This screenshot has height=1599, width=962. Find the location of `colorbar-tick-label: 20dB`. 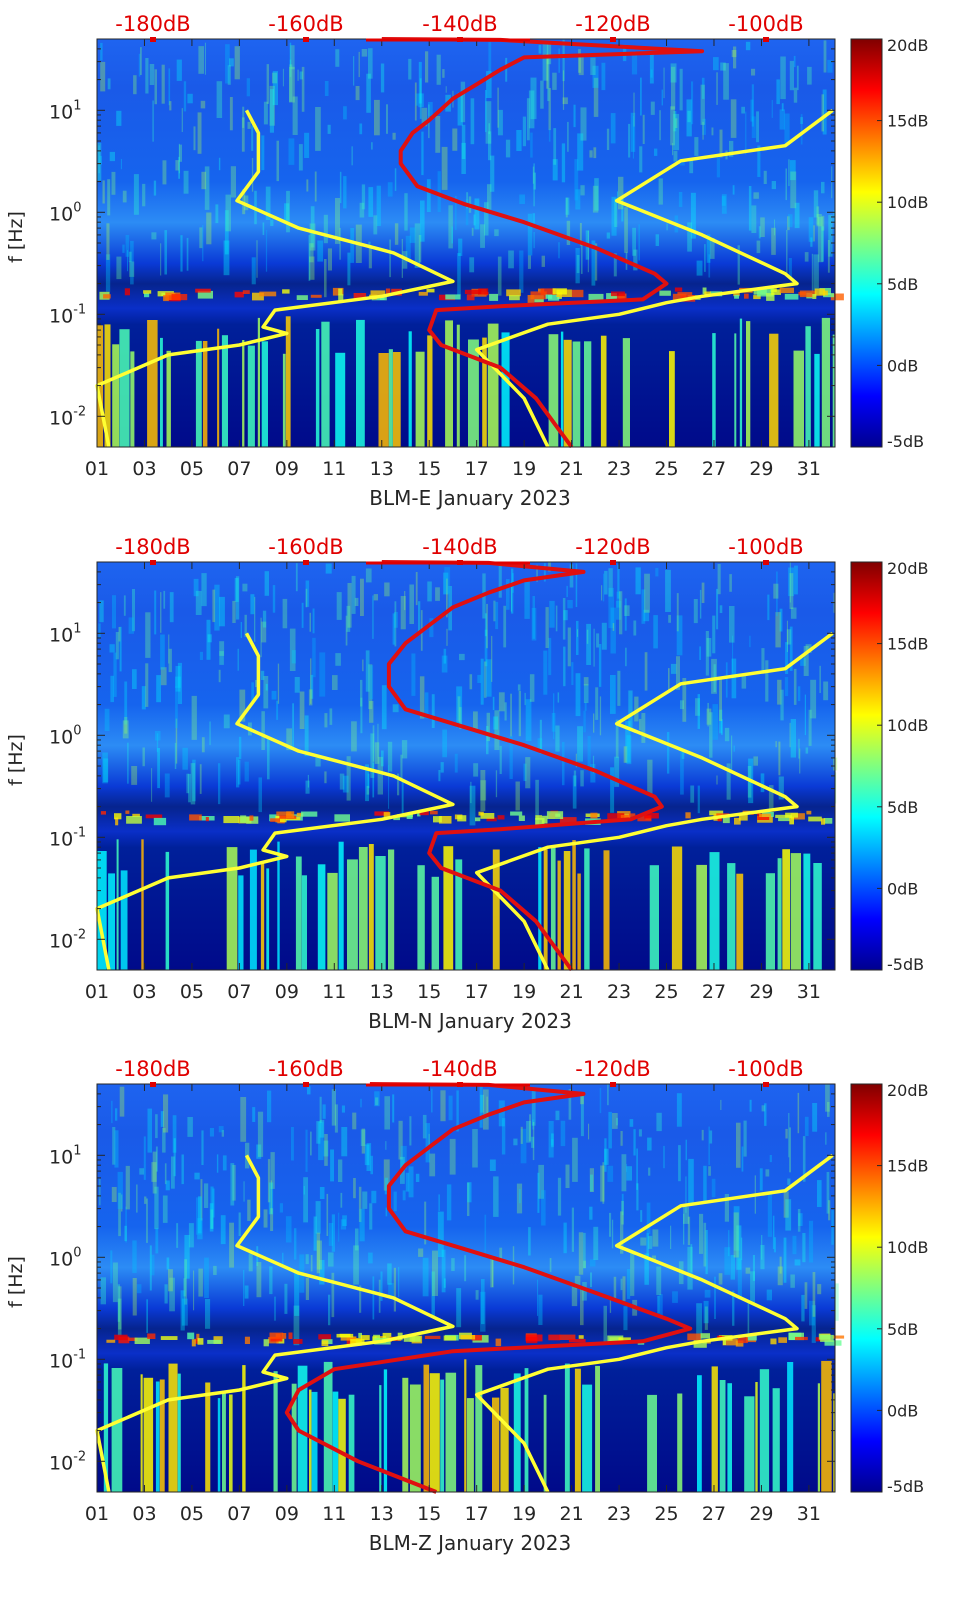

colorbar-tick-label: 20dB is located at coordinates (908, 568).